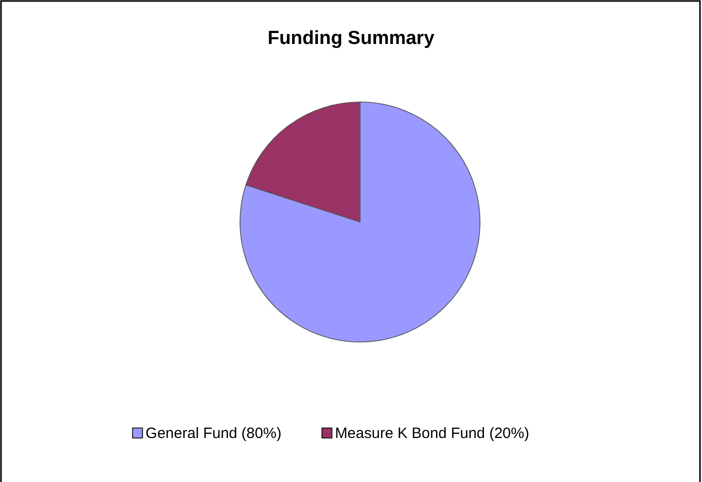 This screenshot has height=482, width=702. Describe the element at coordinates (214, 433) in the screenshot. I see `legend-label: General Fund (80%)` at that location.